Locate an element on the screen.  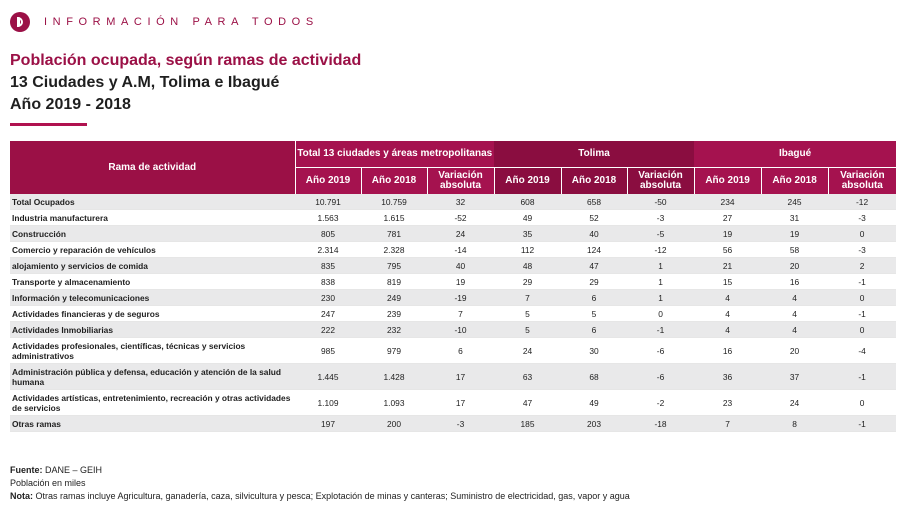
rama-label-cell: Total Ocupados is located at coordinates (152, 202).